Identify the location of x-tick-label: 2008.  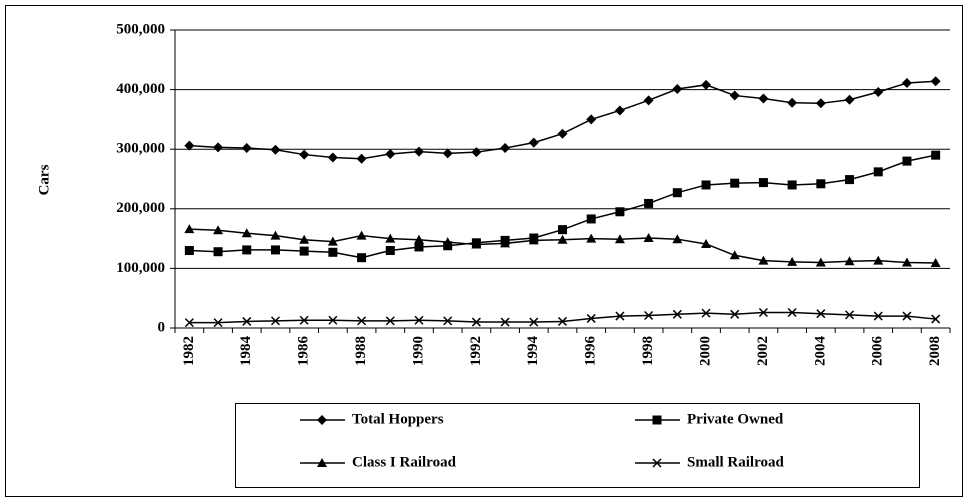
(935, 351).